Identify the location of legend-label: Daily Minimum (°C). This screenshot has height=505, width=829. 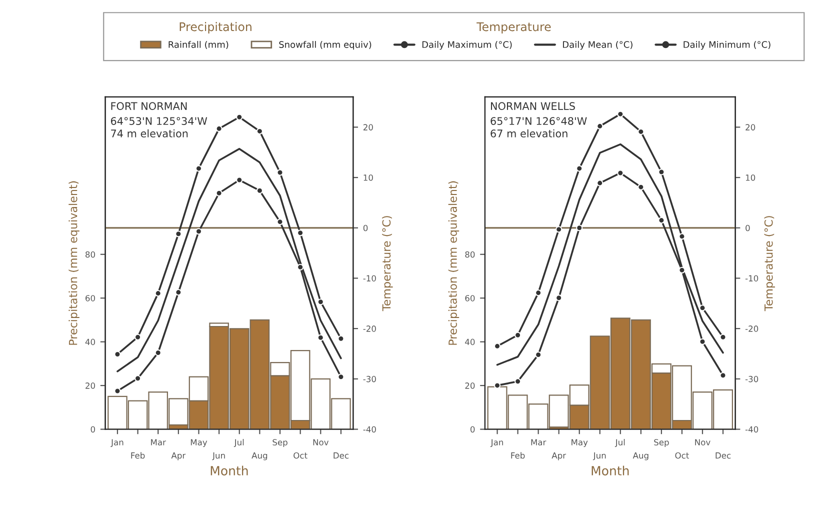
(727, 45).